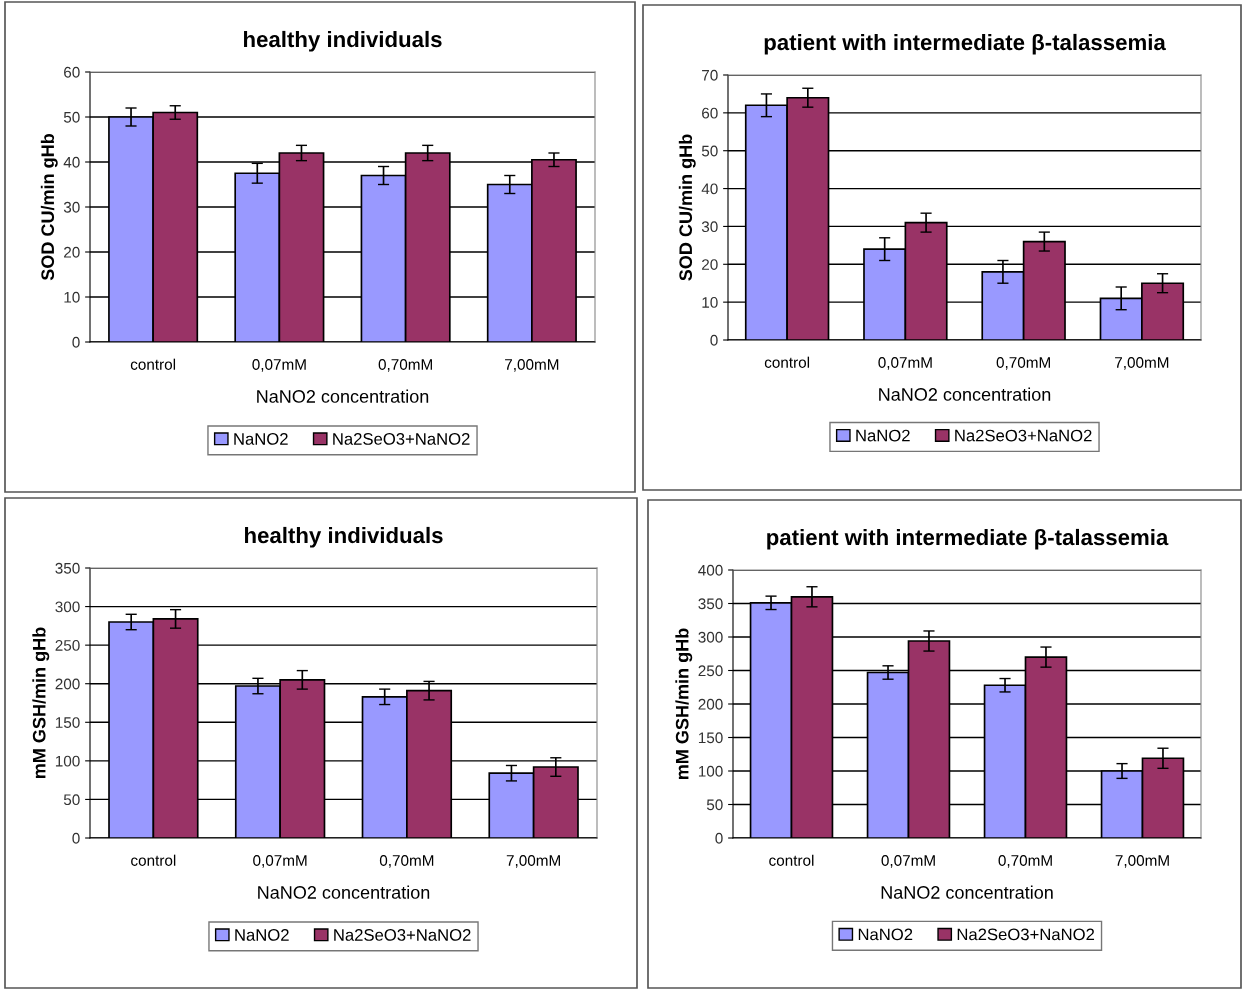 The width and height of the screenshot is (1243, 989). I want to click on y-tick-label: 70, so click(710, 75).